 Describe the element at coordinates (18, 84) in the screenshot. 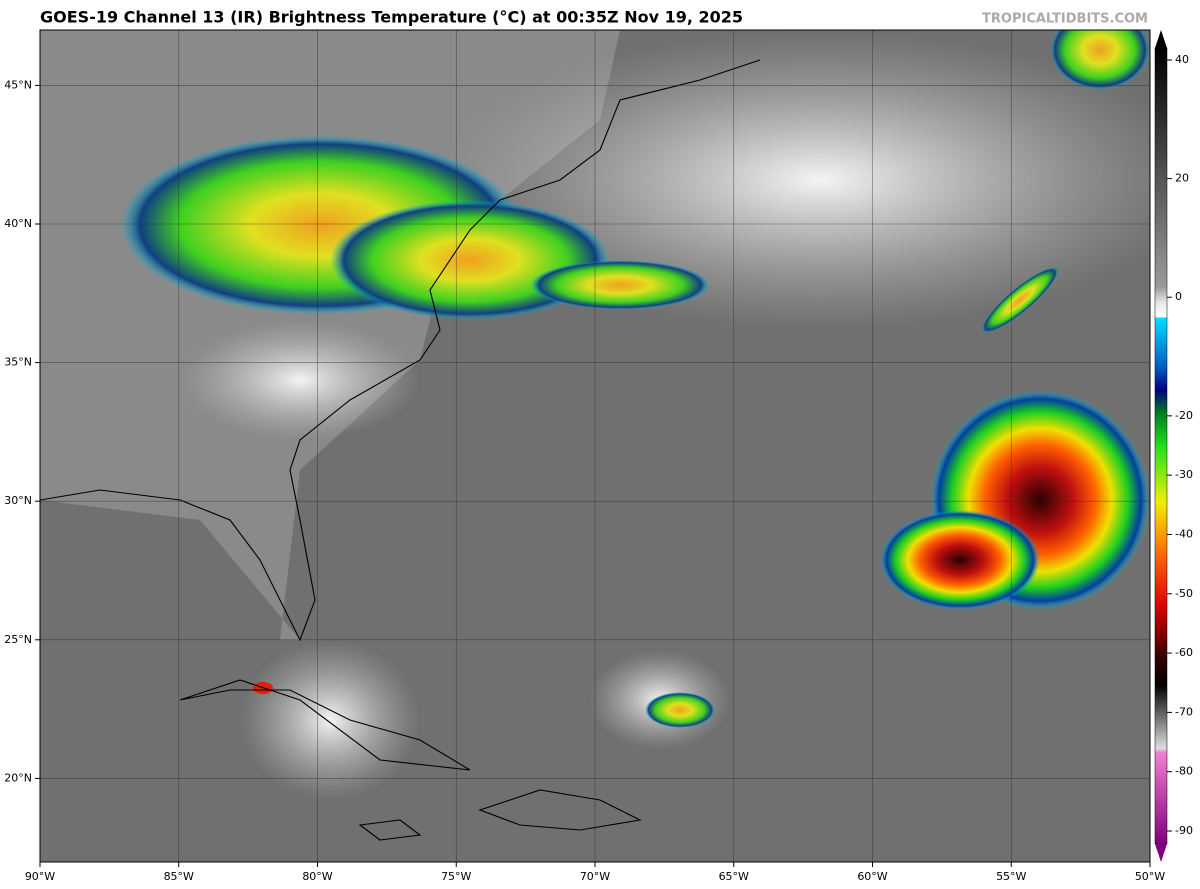

I see `lat-label: 45°N` at that location.